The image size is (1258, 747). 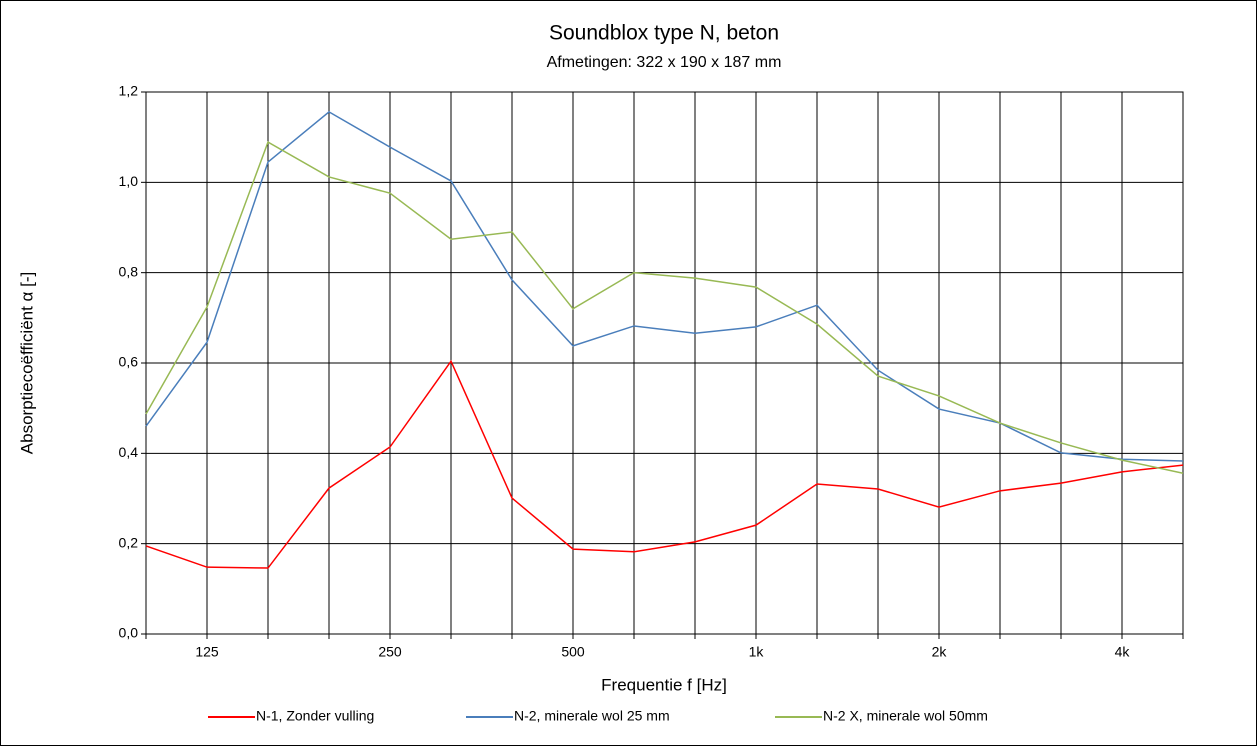 What do you see at coordinates (129, 452) in the screenshot?
I see `y-tick-label: 0,4` at bounding box center [129, 452].